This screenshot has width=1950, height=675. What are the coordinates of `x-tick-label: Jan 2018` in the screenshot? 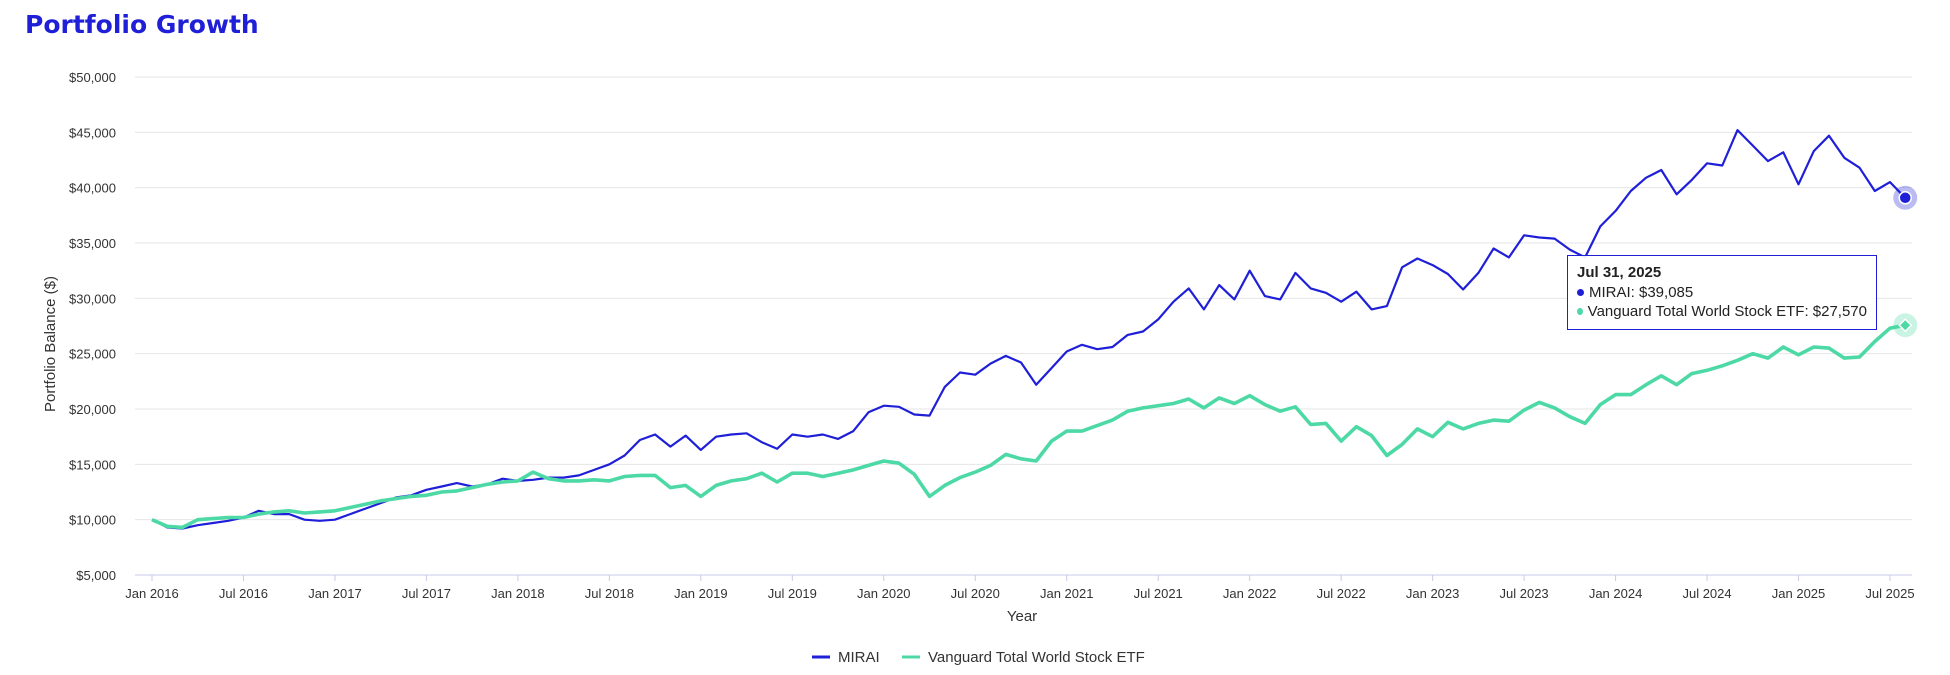 It's located at (518, 593).